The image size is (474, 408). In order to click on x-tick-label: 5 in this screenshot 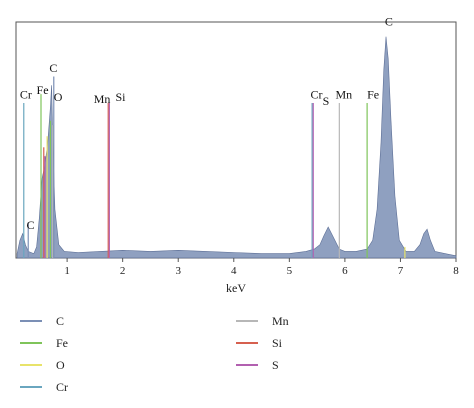, I will do `click(290, 271)`.